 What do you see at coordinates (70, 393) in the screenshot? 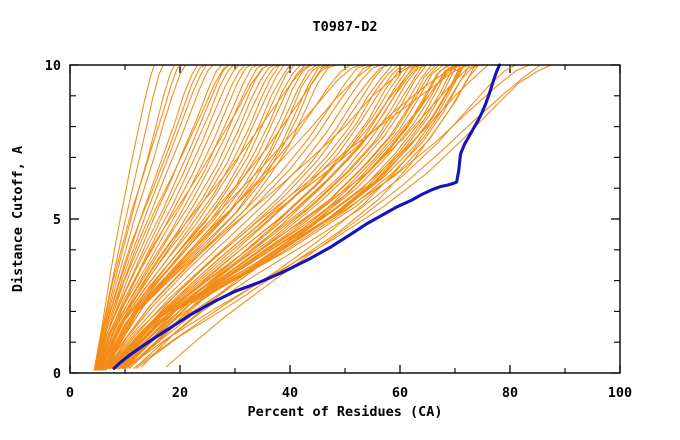
I see `x-tick-label: 0` at bounding box center [70, 393].